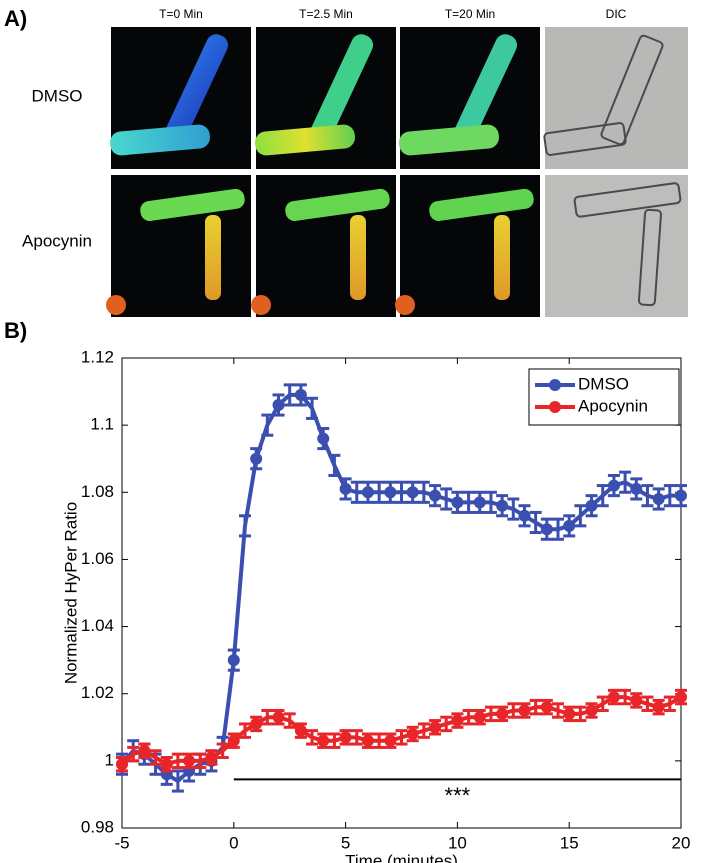  What do you see at coordinates (681, 842) in the screenshot?
I see `x-tick-label: 20` at bounding box center [681, 842].